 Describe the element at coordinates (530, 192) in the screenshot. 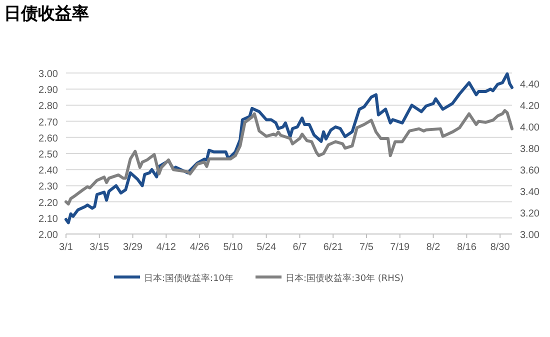

I see `y2-tick-label: 3.40` at that location.